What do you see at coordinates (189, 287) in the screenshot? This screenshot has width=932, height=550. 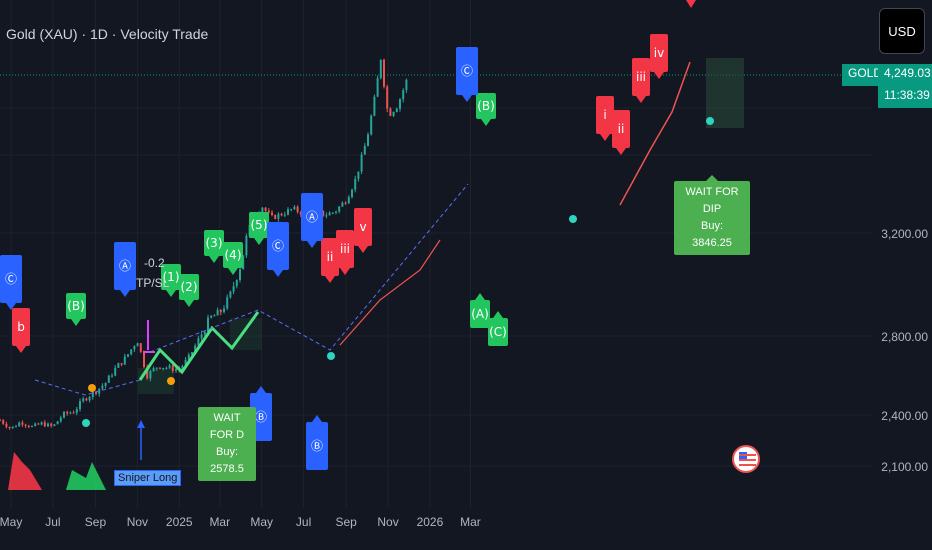 I see `wave-label-text: (2)` at bounding box center [189, 287].